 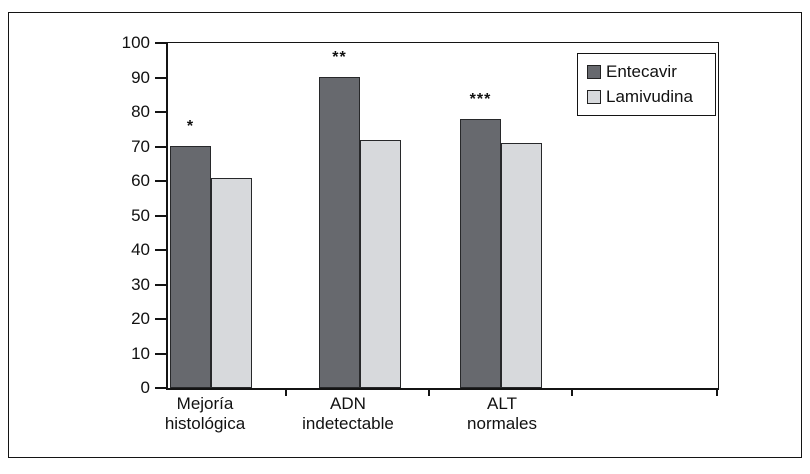 I want to click on significance-marker: *, so click(x=190, y=126).